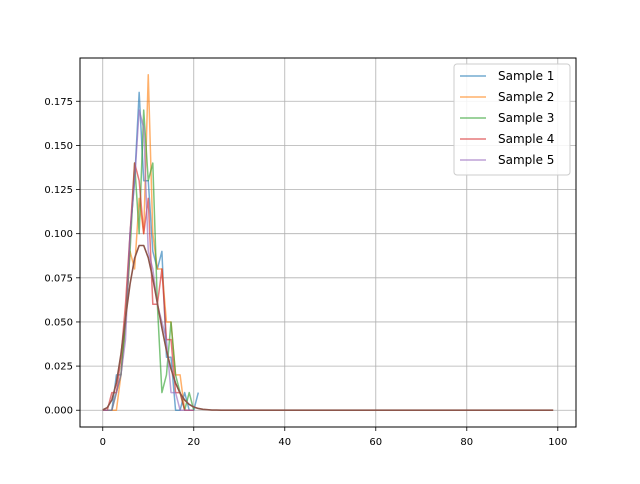 The width and height of the screenshot is (640, 484). I want to click on y-tick-label: 0.025, so click(58, 367).